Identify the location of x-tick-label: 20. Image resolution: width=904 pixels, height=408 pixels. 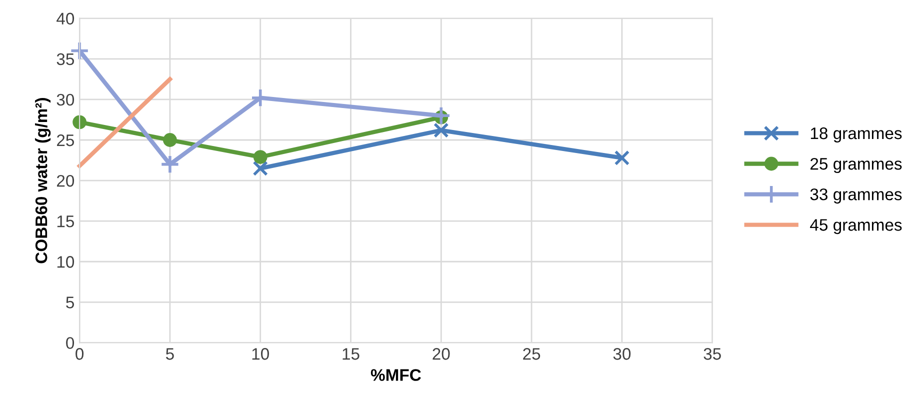
(441, 354).